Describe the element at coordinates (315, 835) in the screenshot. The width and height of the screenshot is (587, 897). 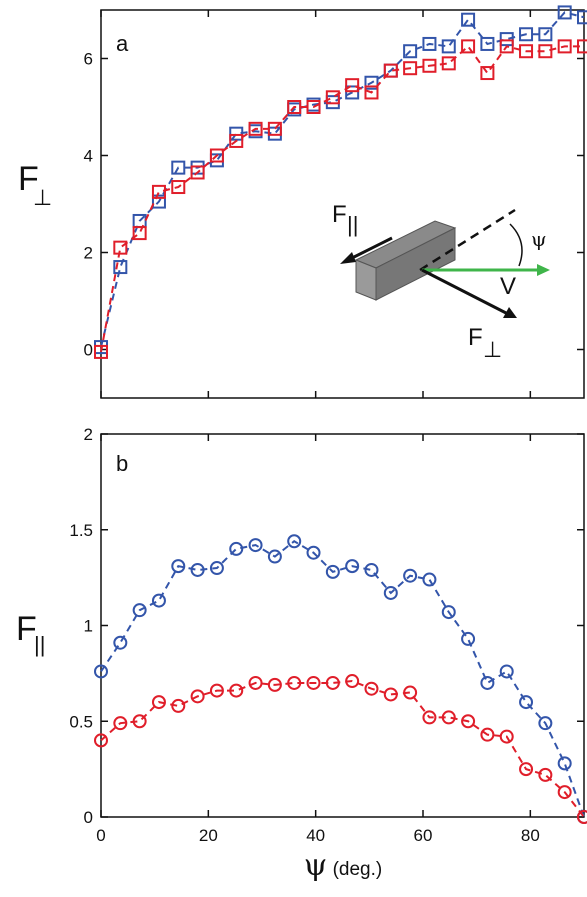
I see `x-tick-label: 40` at that location.